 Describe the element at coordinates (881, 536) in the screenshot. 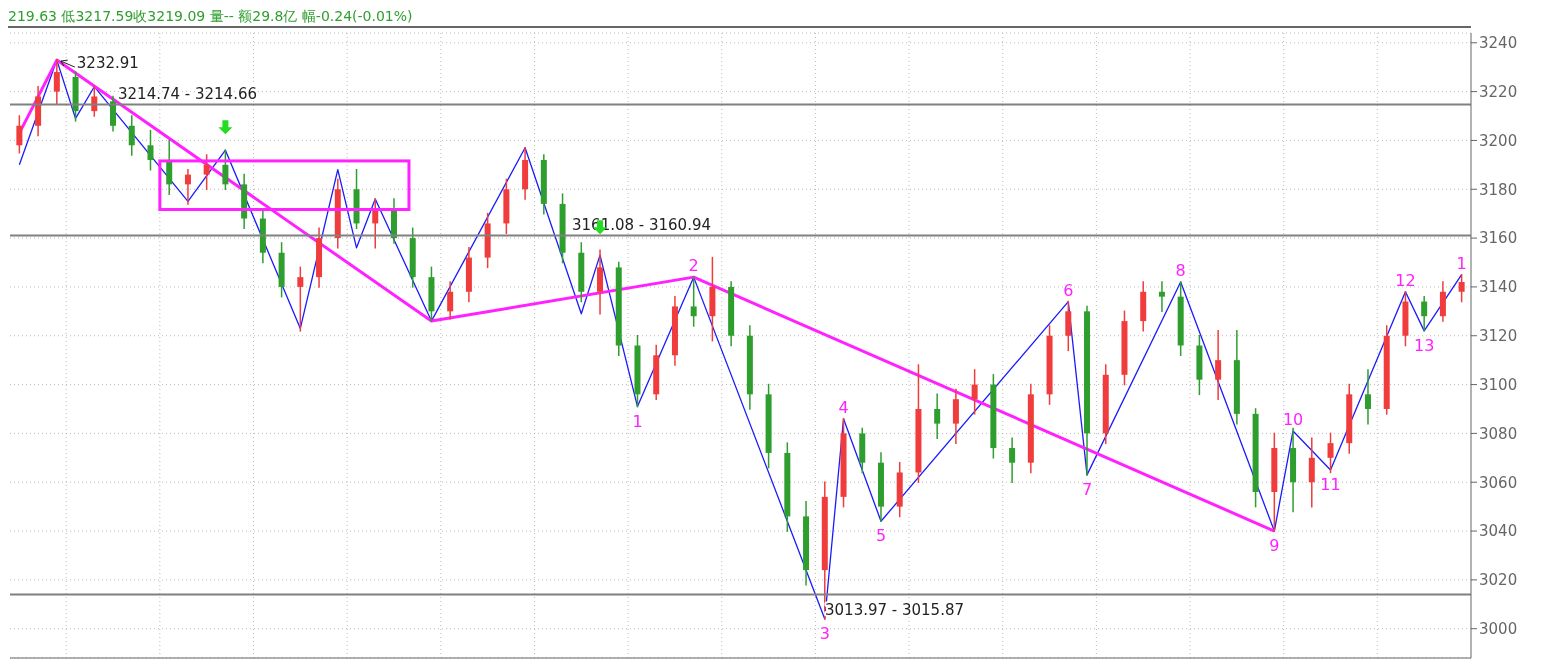

I see `annotation: 5` at that location.